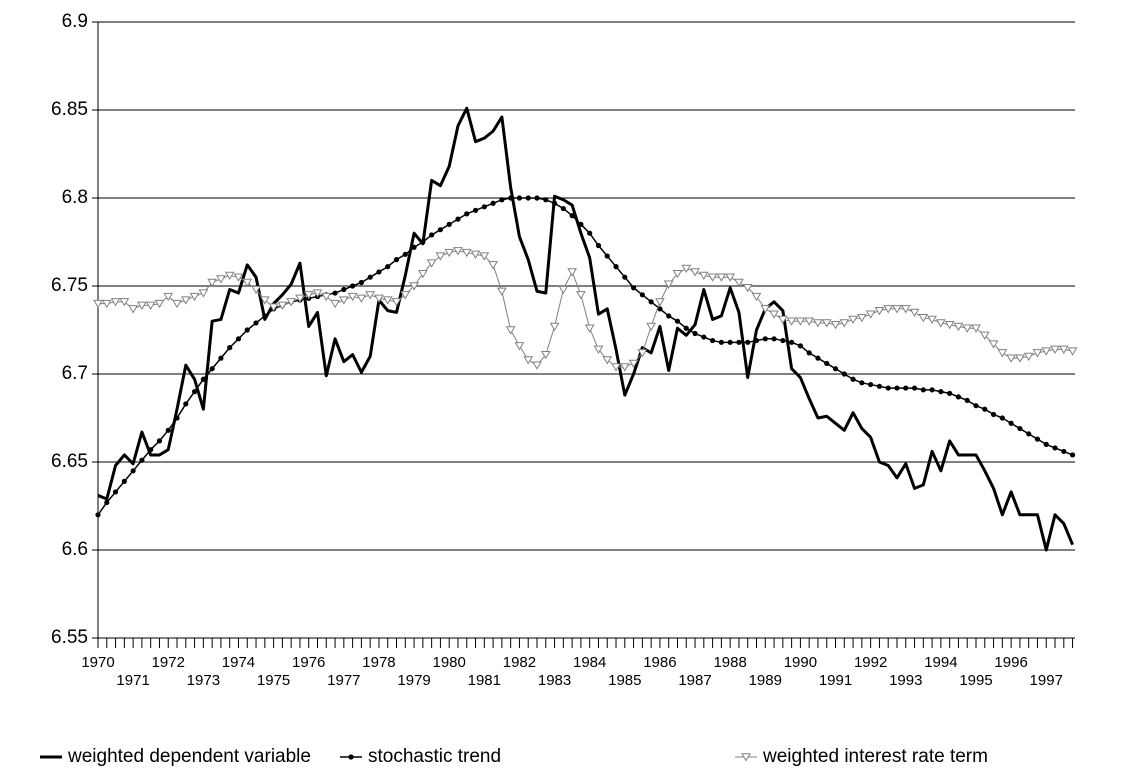 The width and height of the screenshot is (1129, 779). What do you see at coordinates (75, 197) in the screenshot?
I see `y-tick-label: 6.8` at bounding box center [75, 197].